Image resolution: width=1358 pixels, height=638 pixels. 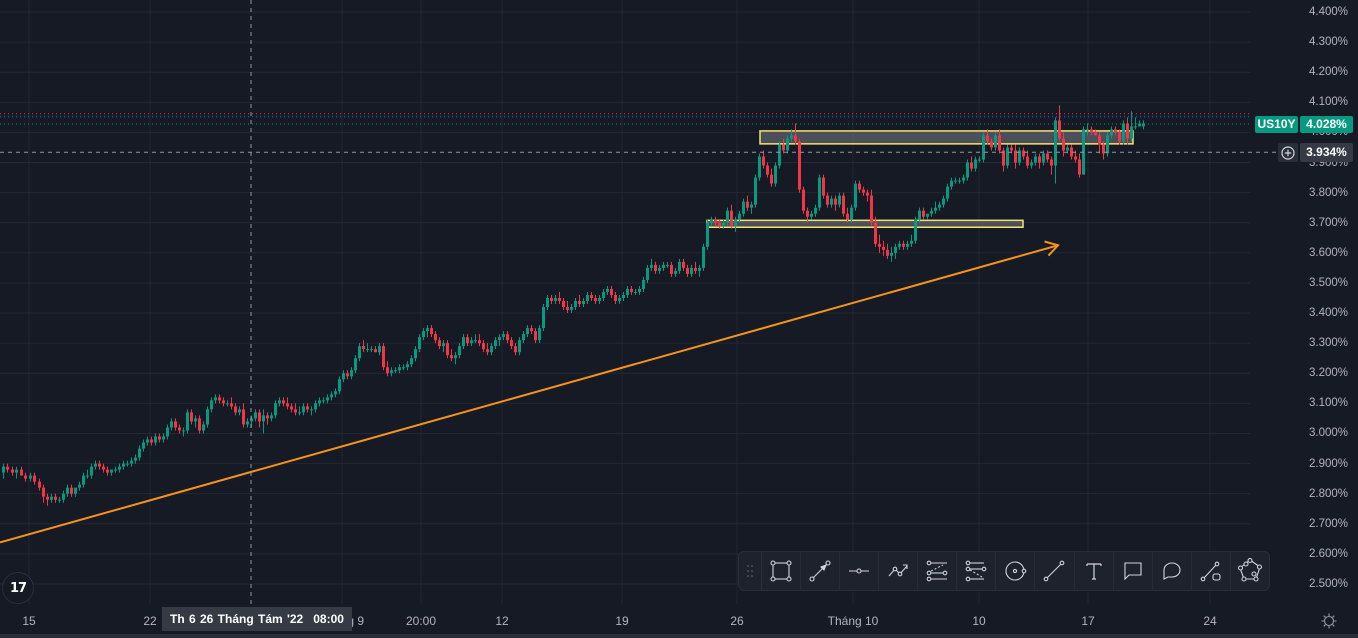 I want to click on time-tick-label: 15, so click(x=29, y=621).